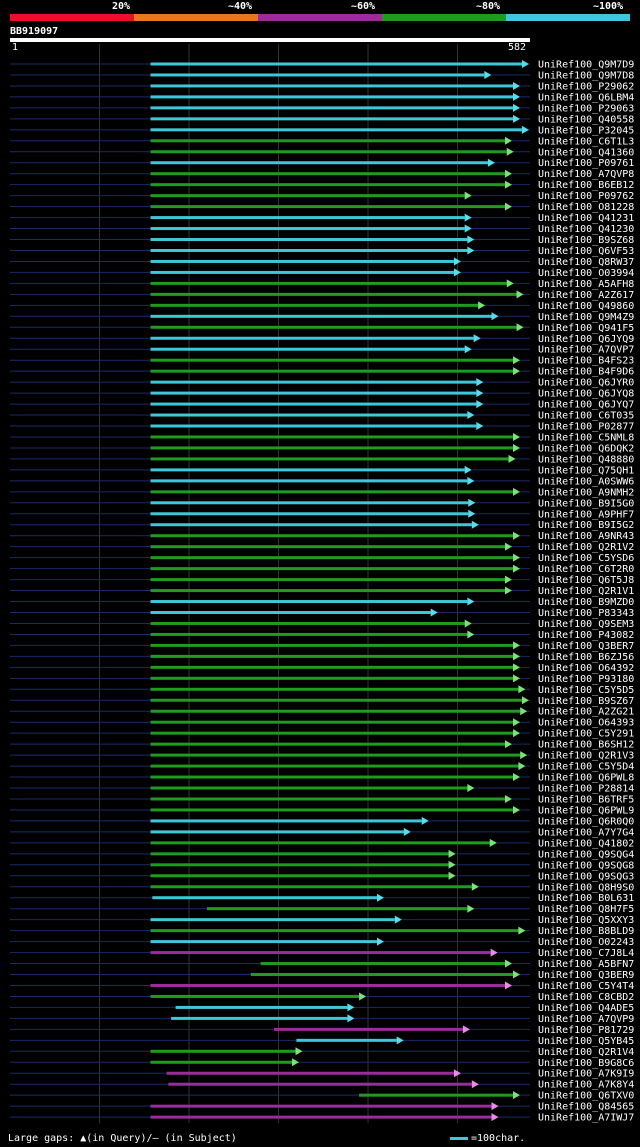  What do you see at coordinates (586, 1030) in the screenshot?
I see `hit-label: UniRef100_P81729` at bounding box center [586, 1030].